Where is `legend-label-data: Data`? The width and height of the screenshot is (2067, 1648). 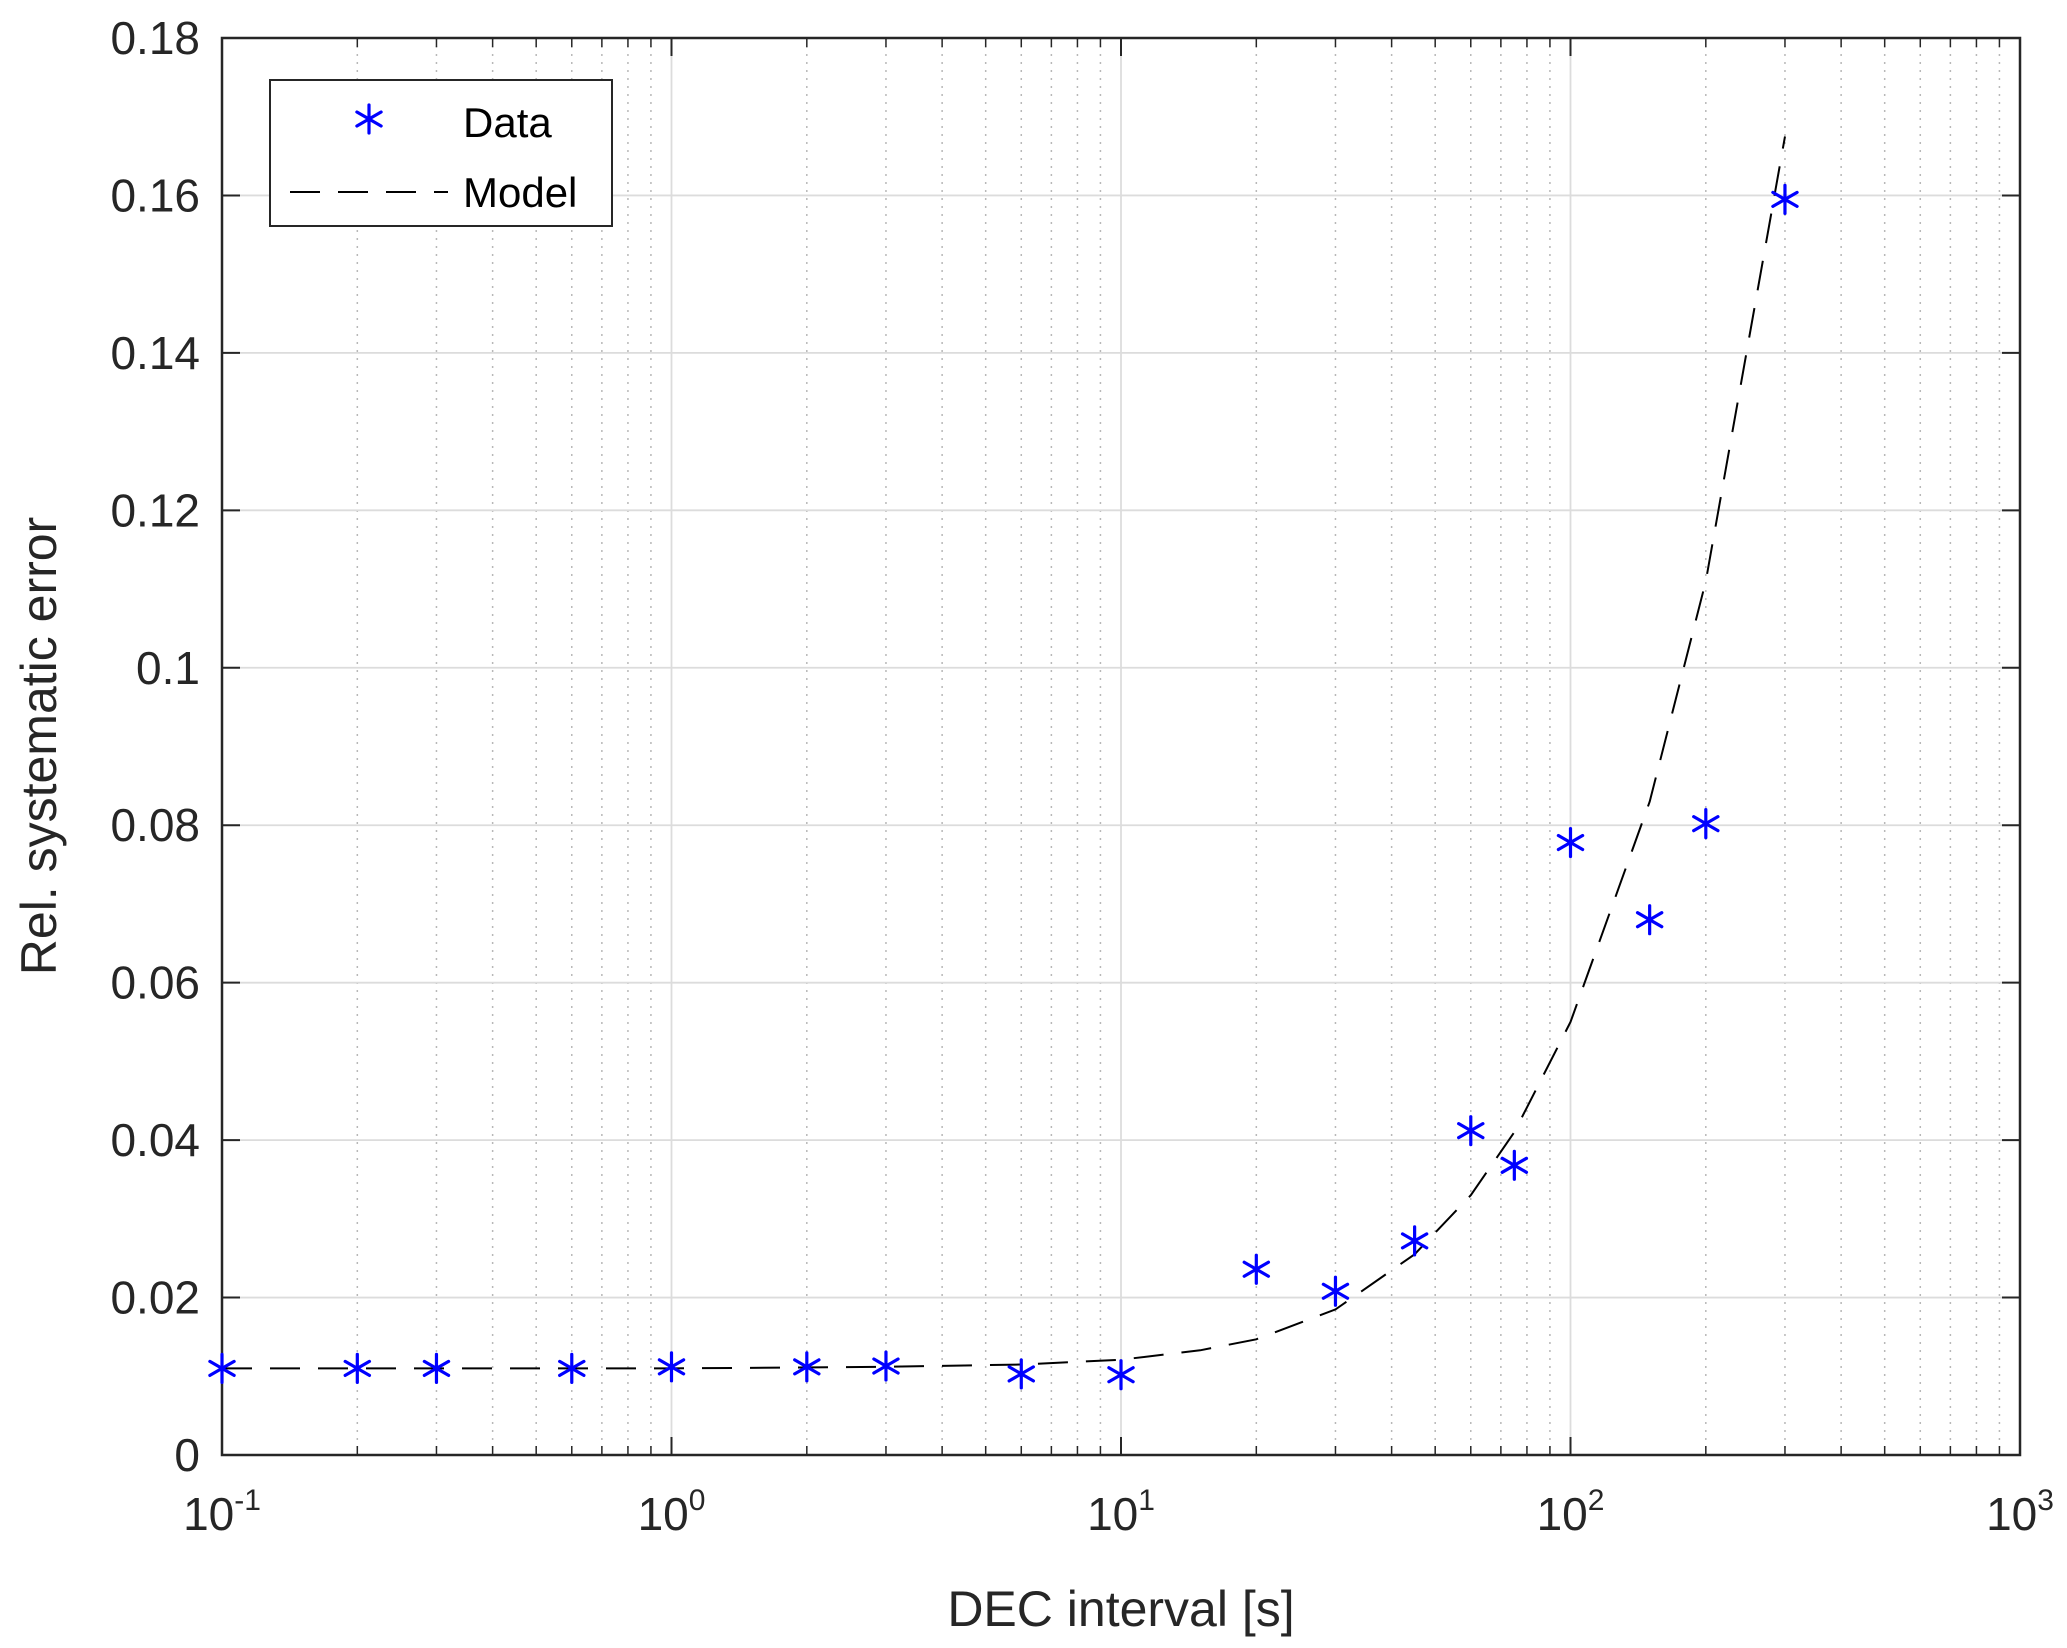
legend-label-data: Data is located at coordinates (507, 122).